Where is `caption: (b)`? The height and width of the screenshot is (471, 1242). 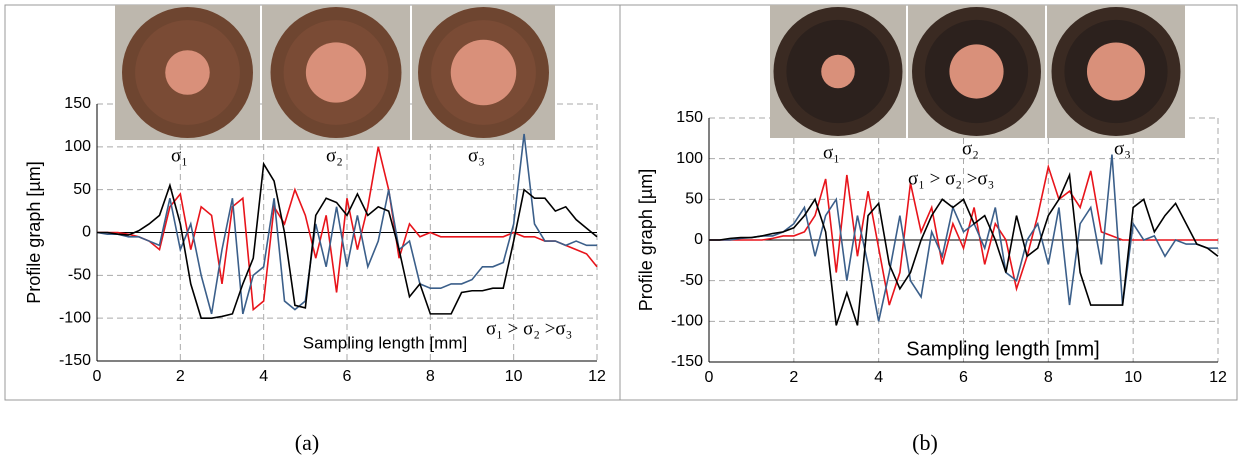 caption: (b) is located at coordinates (925, 442).